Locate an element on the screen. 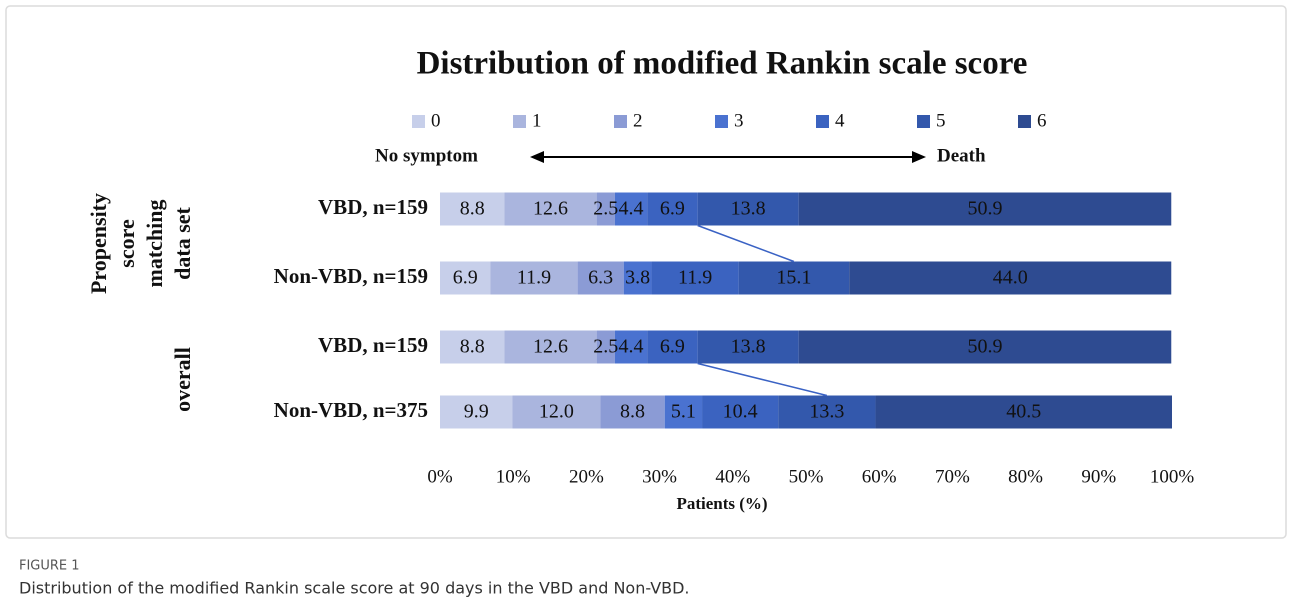  value-label: 5.1 is located at coordinates (683, 412).